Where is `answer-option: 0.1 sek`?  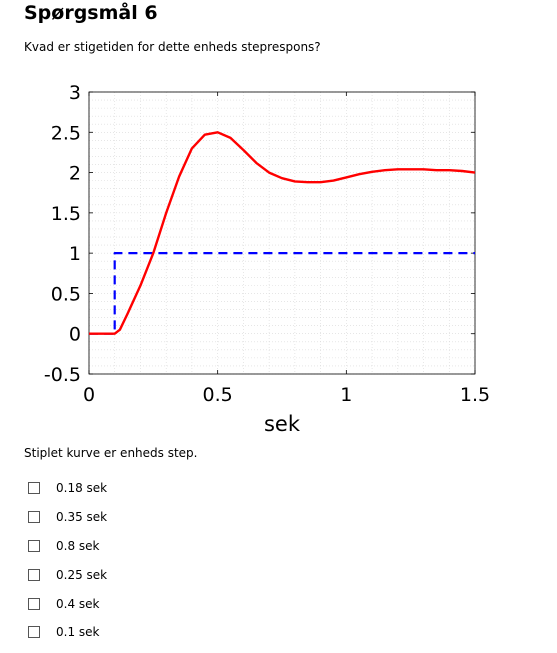 answer-option: 0.1 sek is located at coordinates (67, 632).